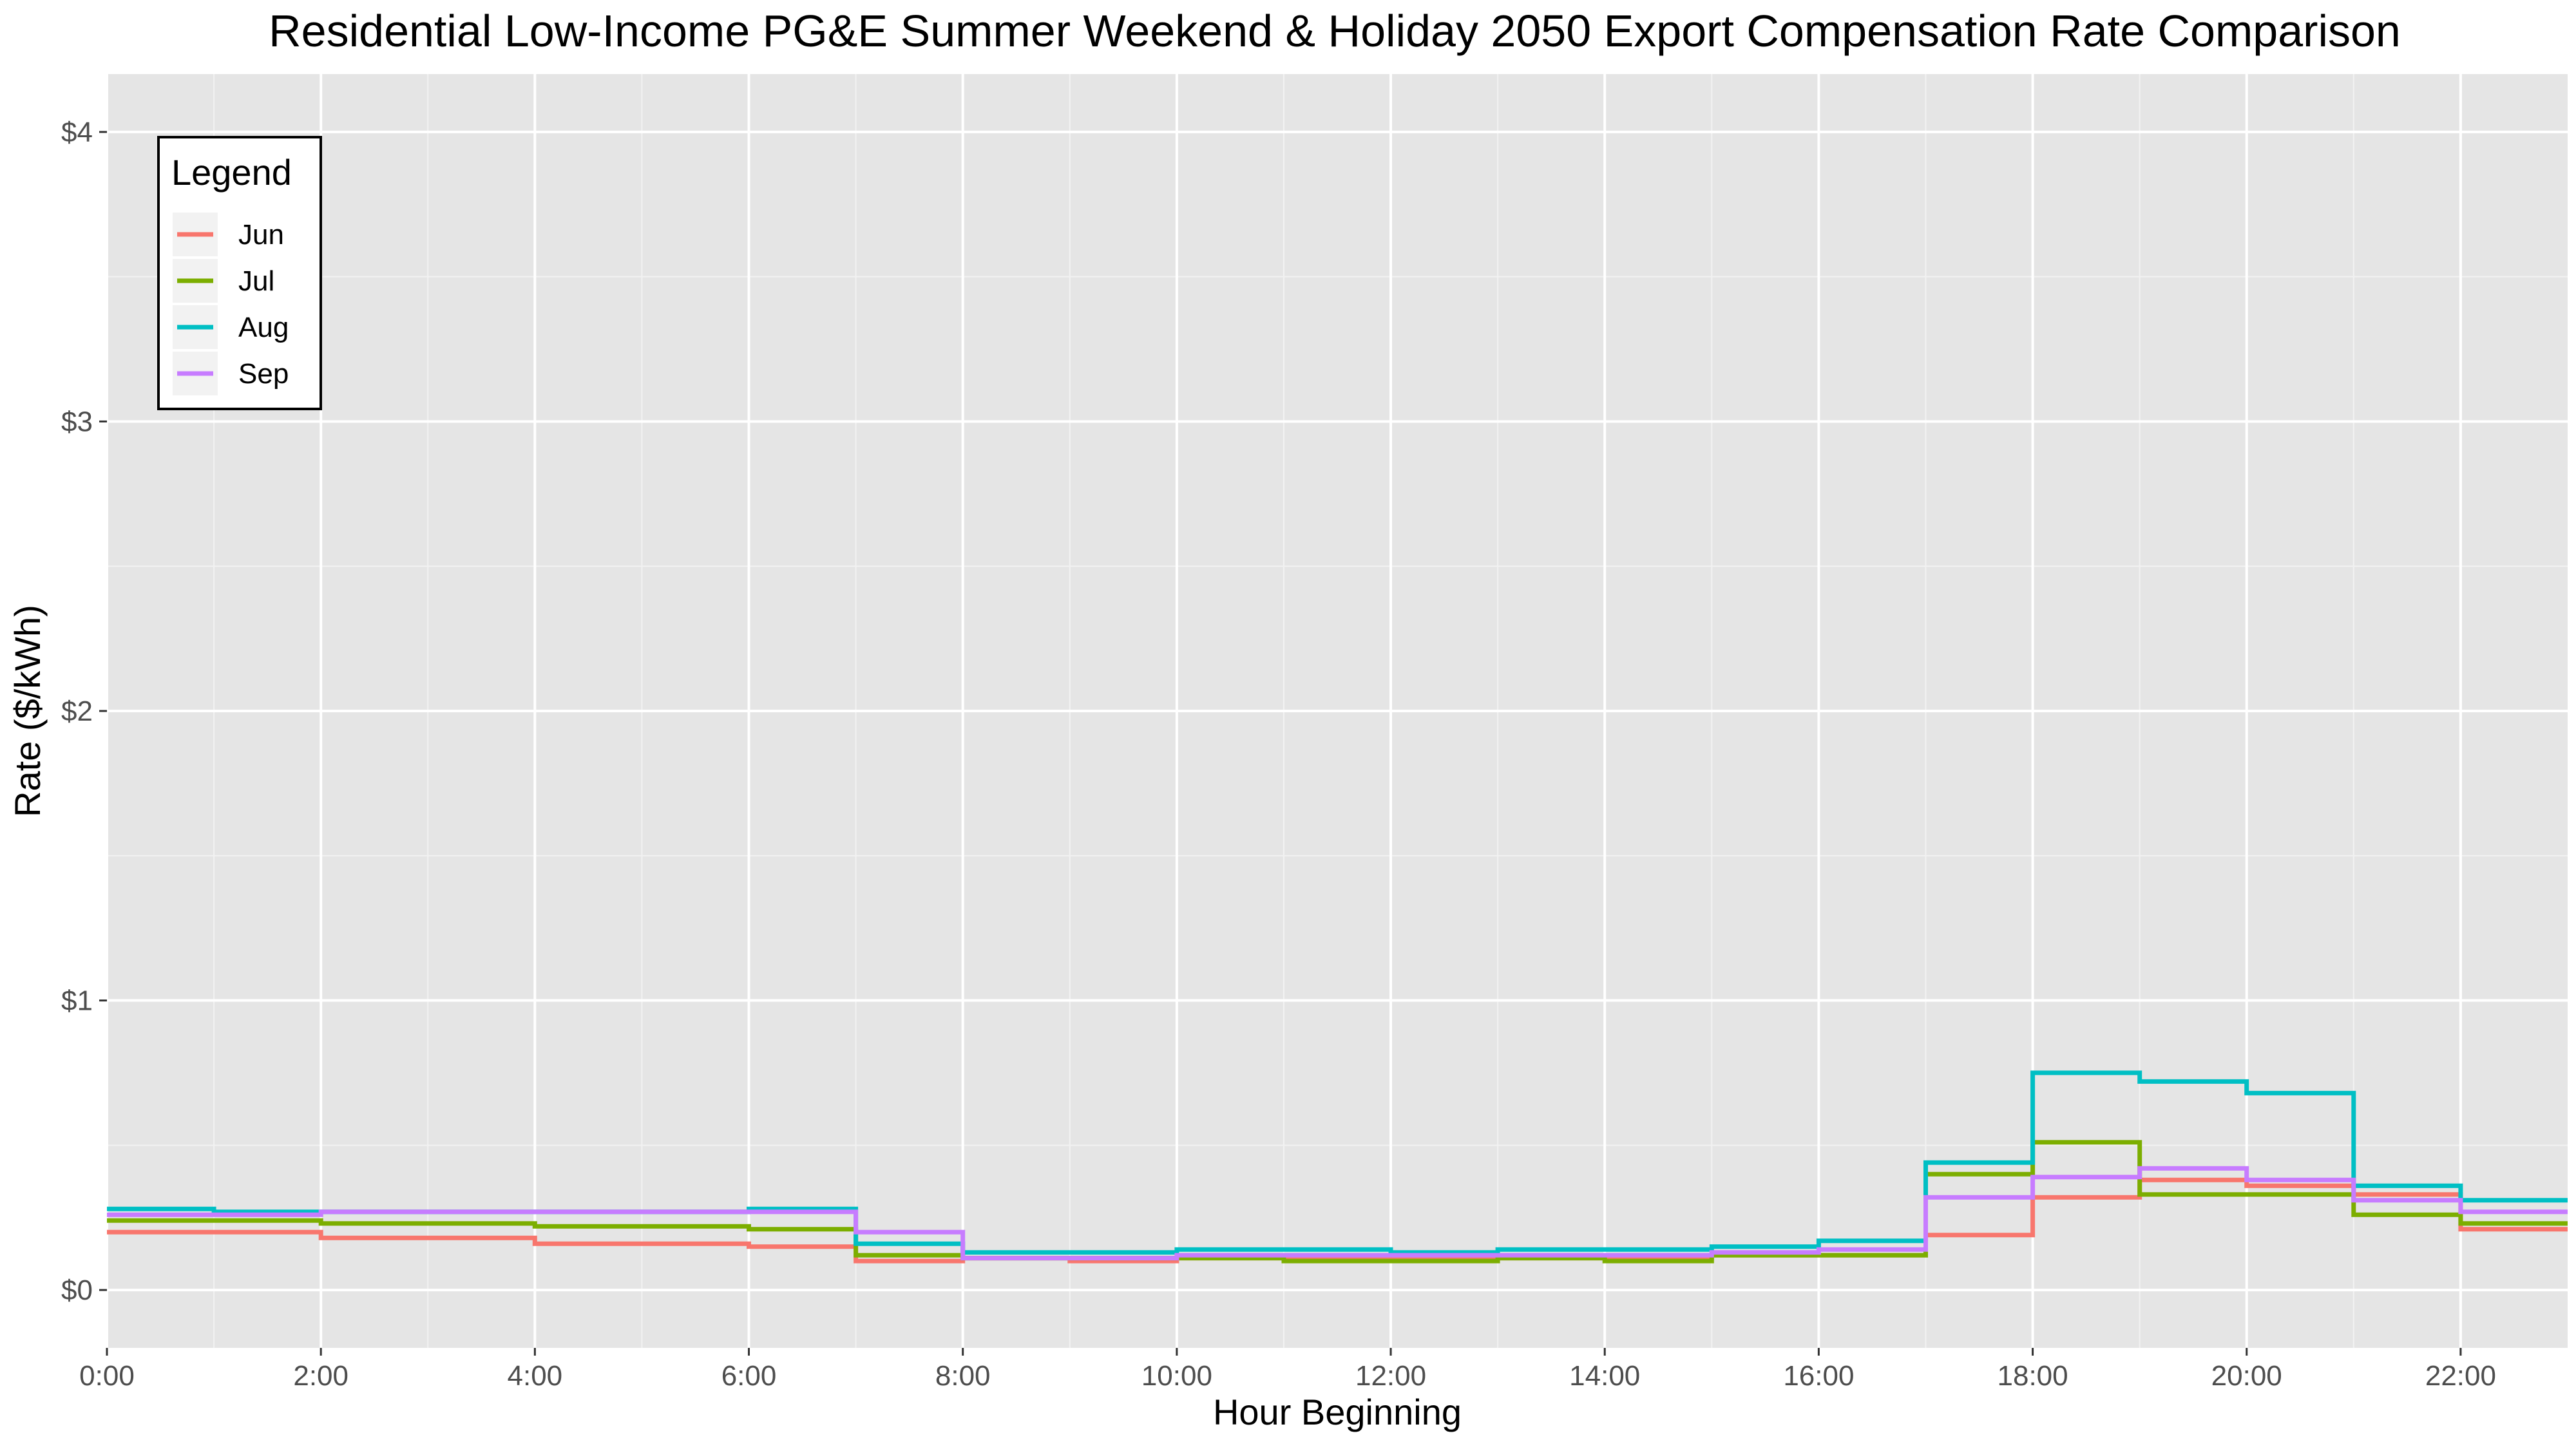  What do you see at coordinates (77, 421) in the screenshot?
I see `y-tick-label: $3` at bounding box center [77, 421].